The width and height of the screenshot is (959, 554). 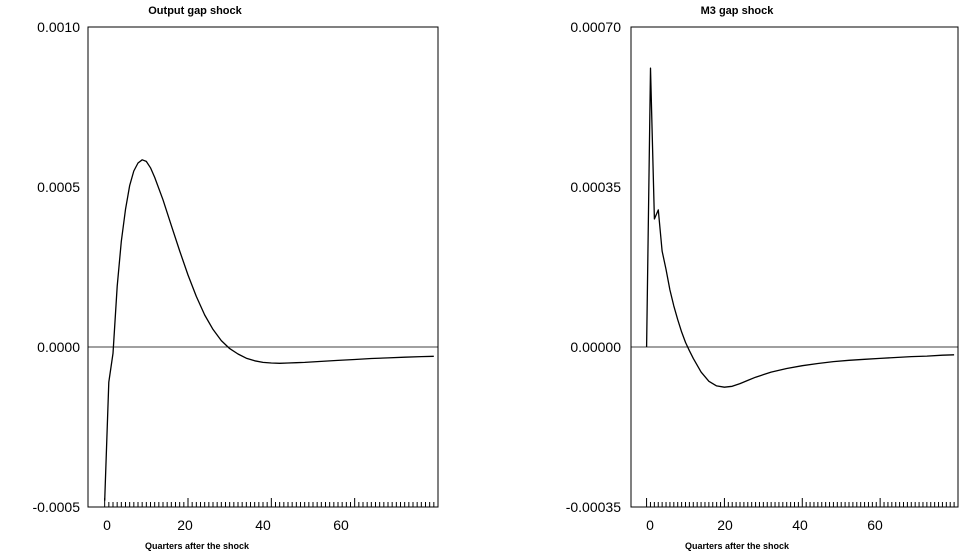 What do you see at coordinates (738, 11) in the screenshot?
I see `chart-title: M3 gap shock` at bounding box center [738, 11].